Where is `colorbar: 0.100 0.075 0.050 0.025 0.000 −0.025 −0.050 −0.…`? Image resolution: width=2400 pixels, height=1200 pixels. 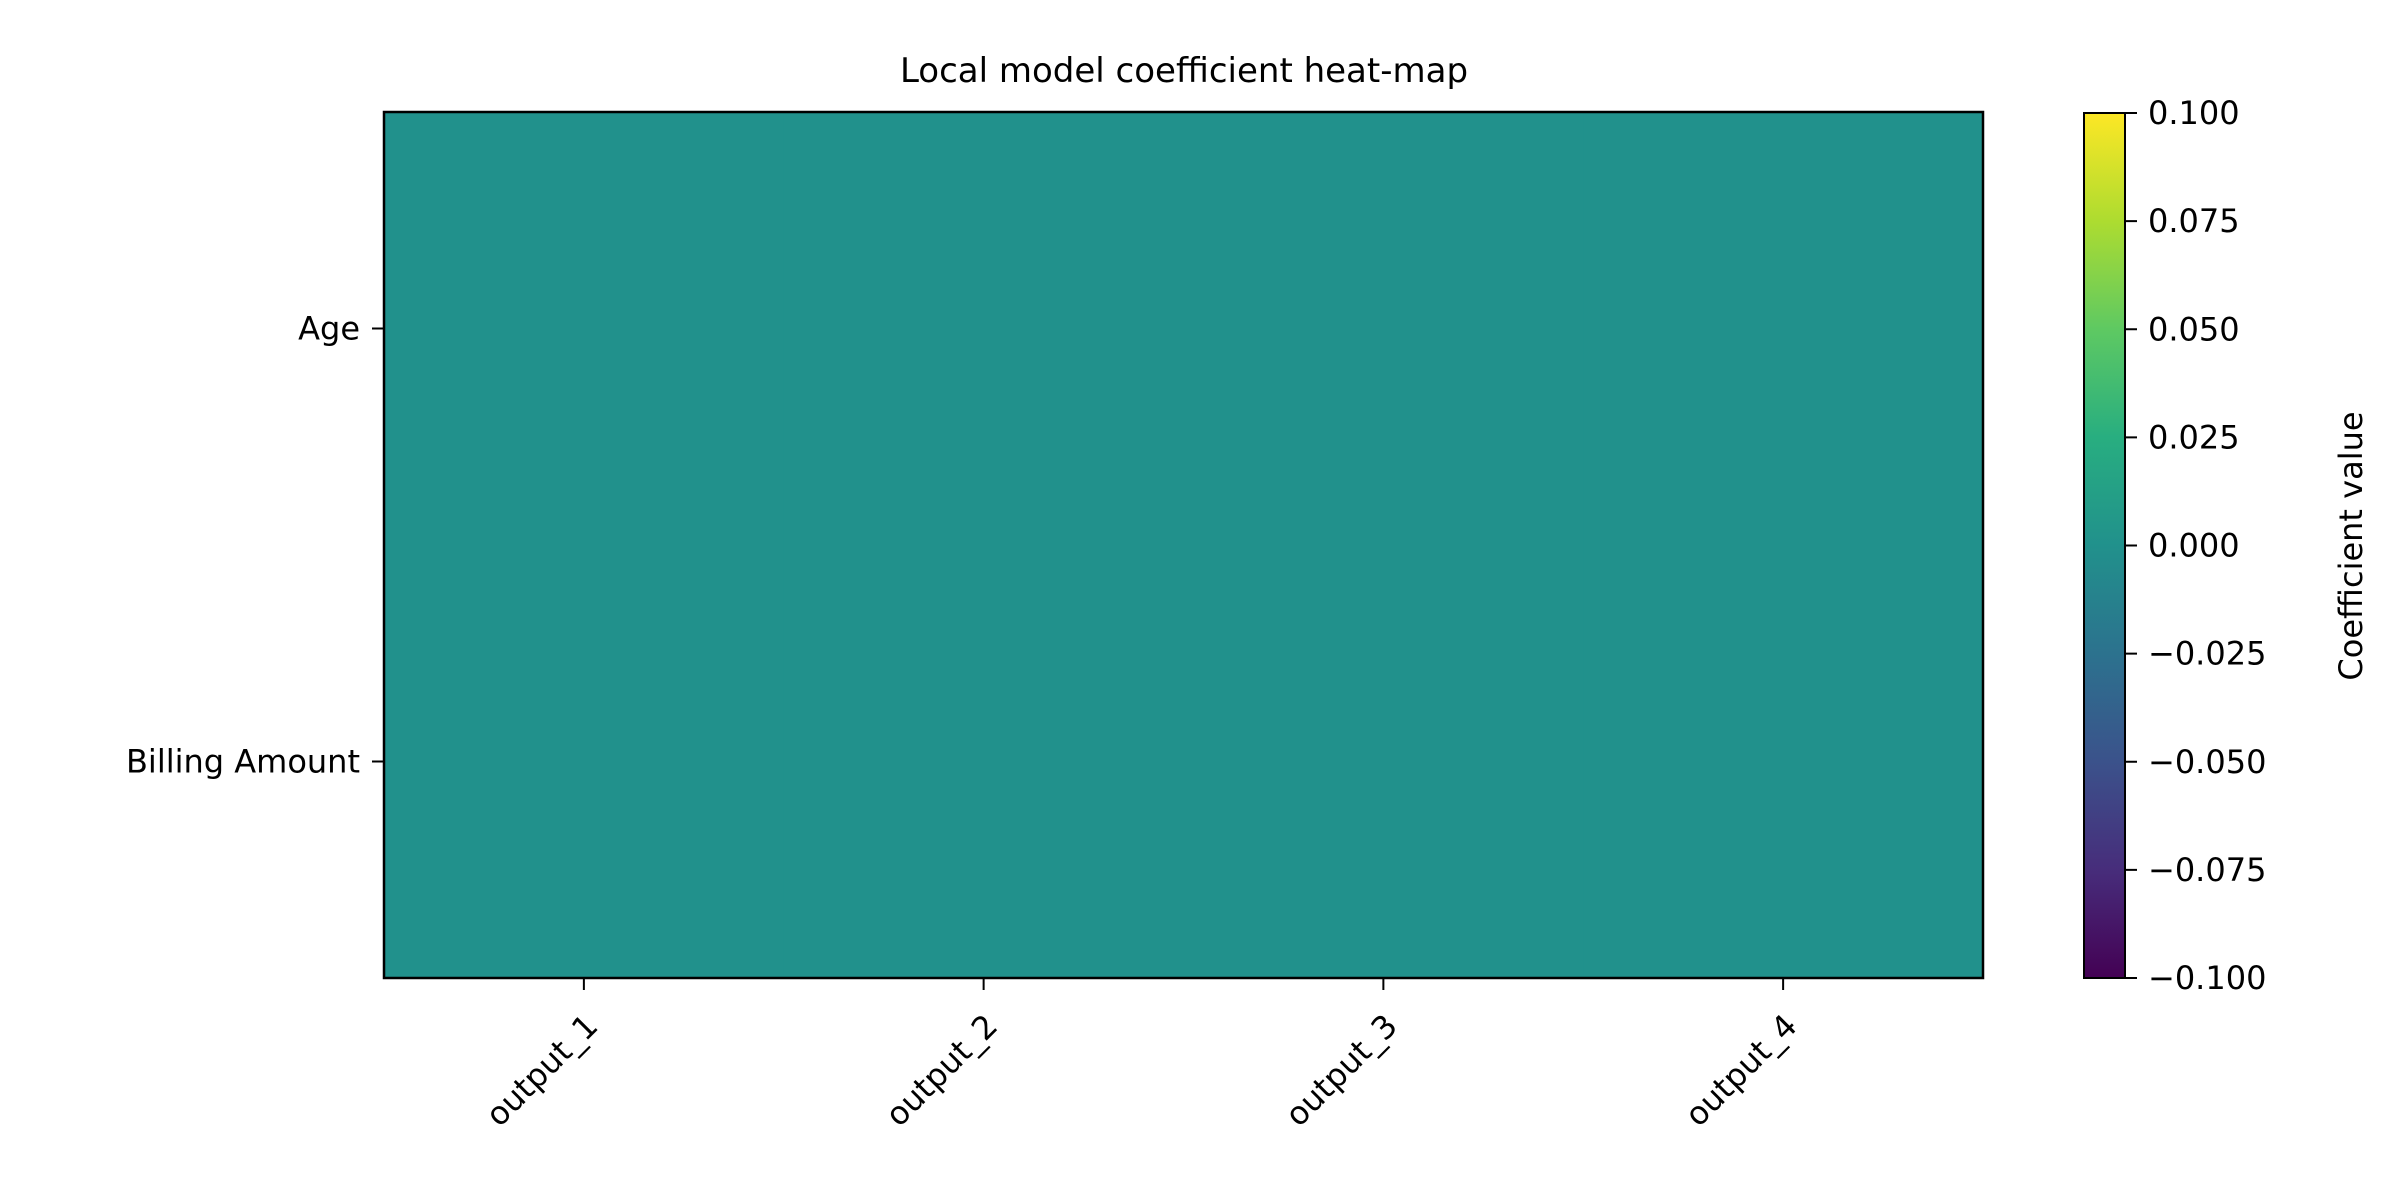 colorbar: 0.100 0.075 0.050 0.025 0.000 −0.025 −0.050 −0.… is located at coordinates (2226, 545).